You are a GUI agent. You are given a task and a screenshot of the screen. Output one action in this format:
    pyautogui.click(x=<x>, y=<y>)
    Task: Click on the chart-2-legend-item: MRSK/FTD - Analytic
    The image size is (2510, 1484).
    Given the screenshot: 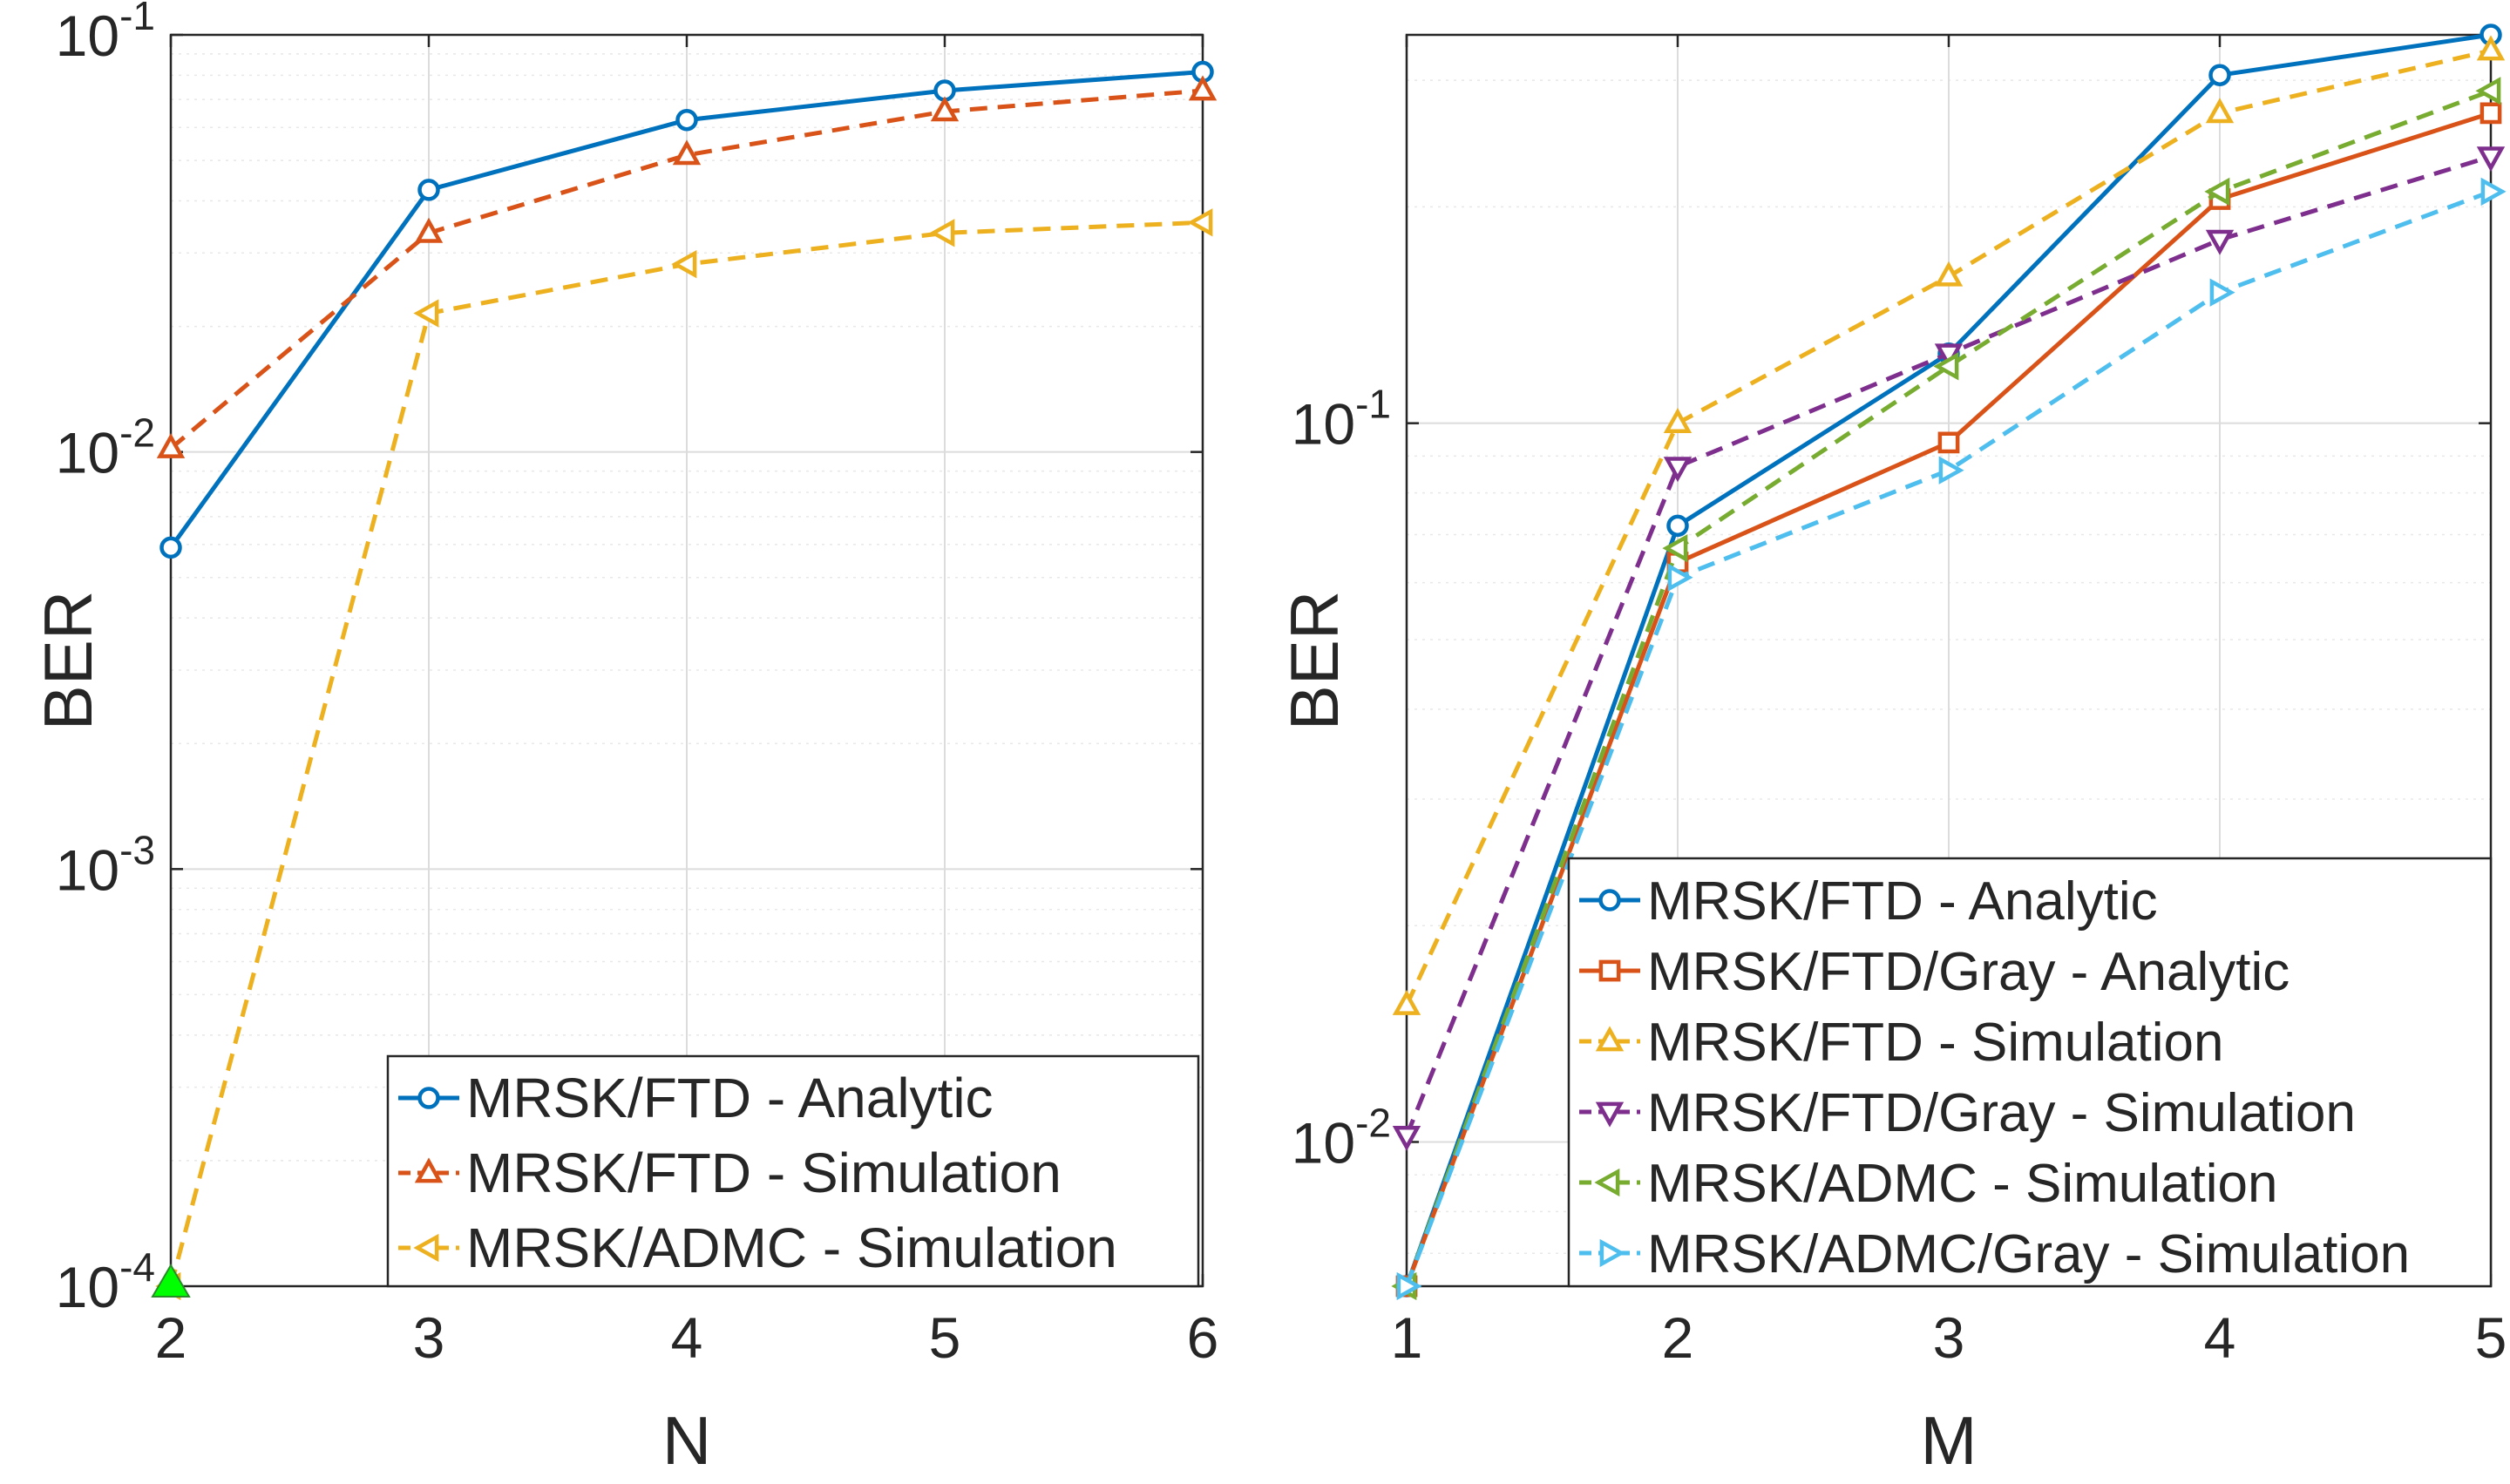 What is the action you would take?
    pyautogui.click(x=1869, y=901)
    